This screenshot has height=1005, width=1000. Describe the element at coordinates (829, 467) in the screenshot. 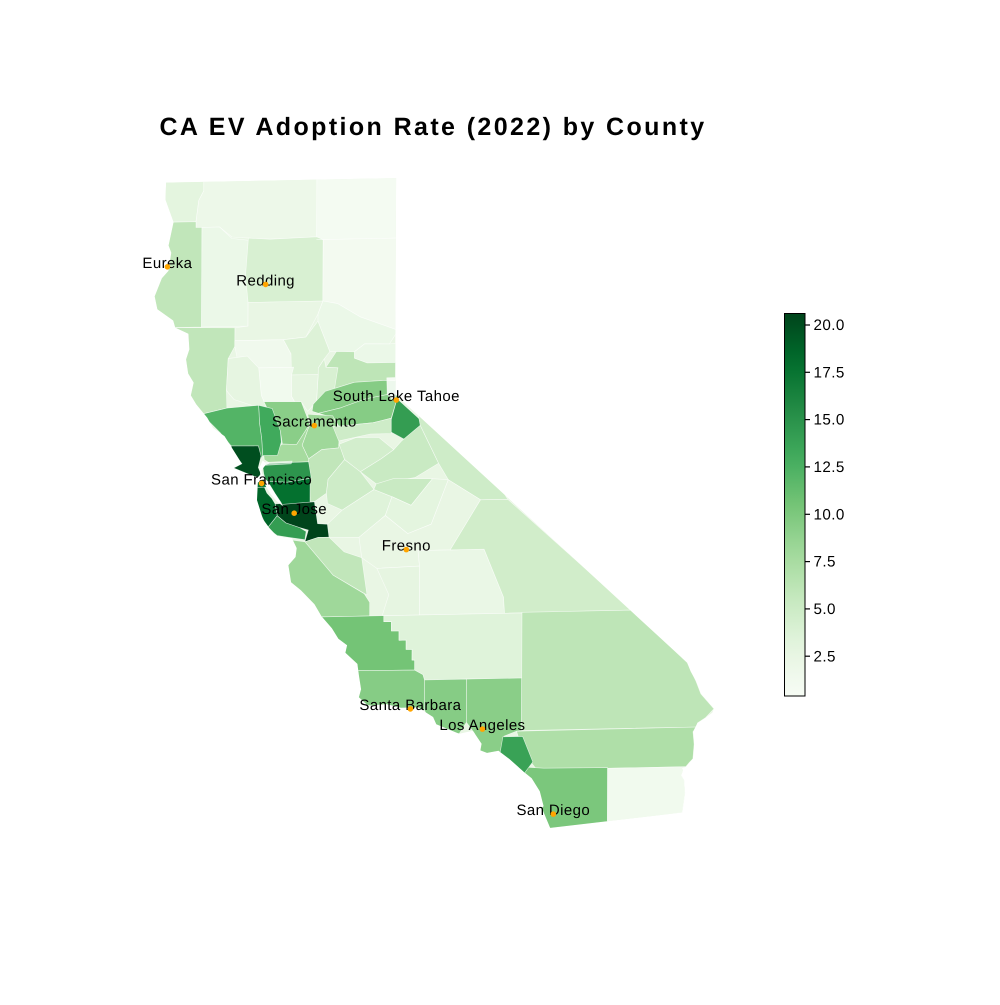

I see `svg-text: 12.5` at that location.